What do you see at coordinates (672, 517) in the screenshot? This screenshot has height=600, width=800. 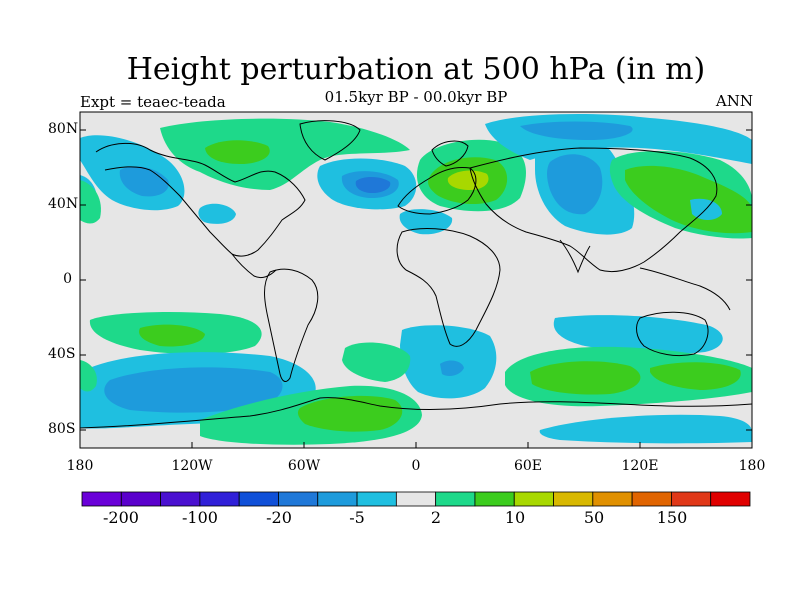 I see `colorbar-label: 150` at bounding box center [672, 517].